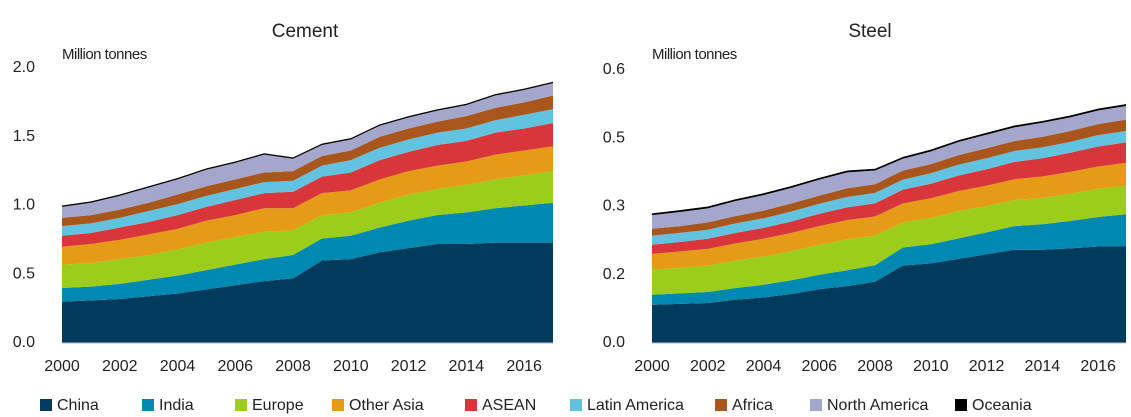  I want to click on chart-title: Steel, so click(869, 31).